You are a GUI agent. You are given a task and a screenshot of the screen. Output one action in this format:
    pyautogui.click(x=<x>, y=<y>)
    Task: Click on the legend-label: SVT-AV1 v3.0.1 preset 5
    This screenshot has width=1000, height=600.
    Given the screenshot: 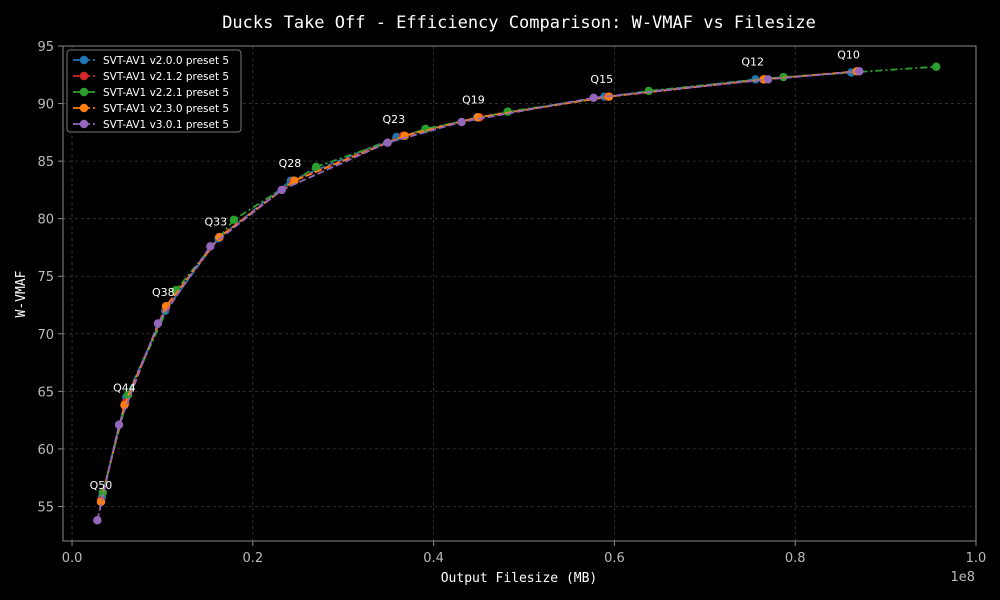 What is the action you would take?
    pyautogui.click(x=166, y=125)
    